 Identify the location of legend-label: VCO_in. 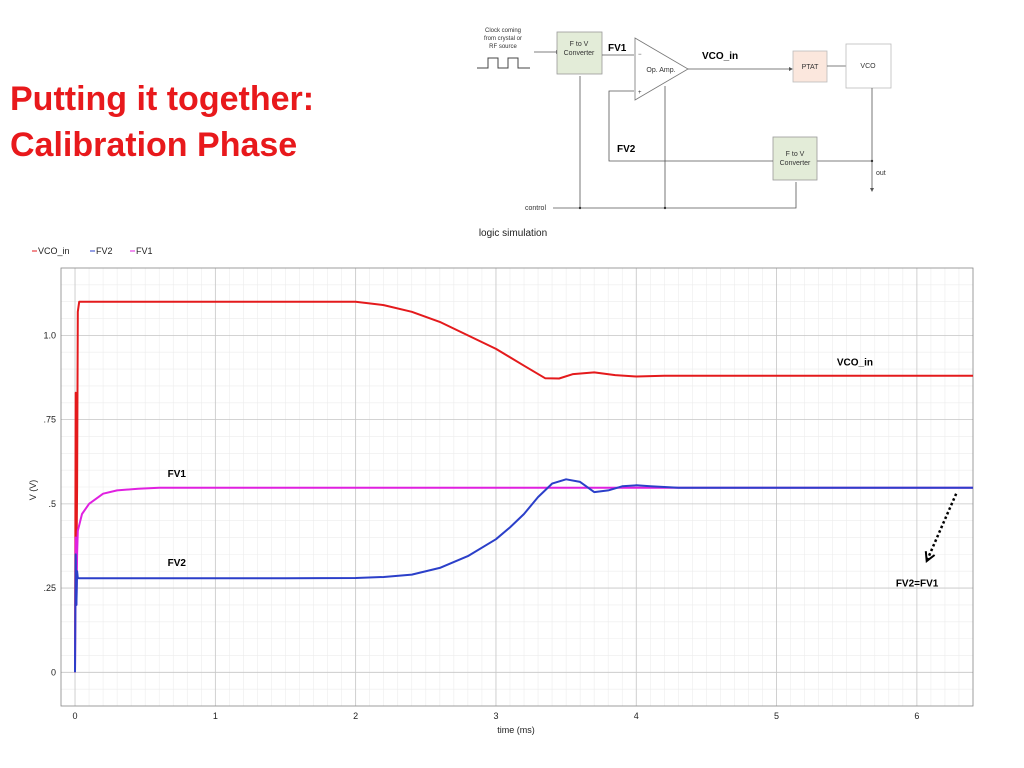
(54, 251).